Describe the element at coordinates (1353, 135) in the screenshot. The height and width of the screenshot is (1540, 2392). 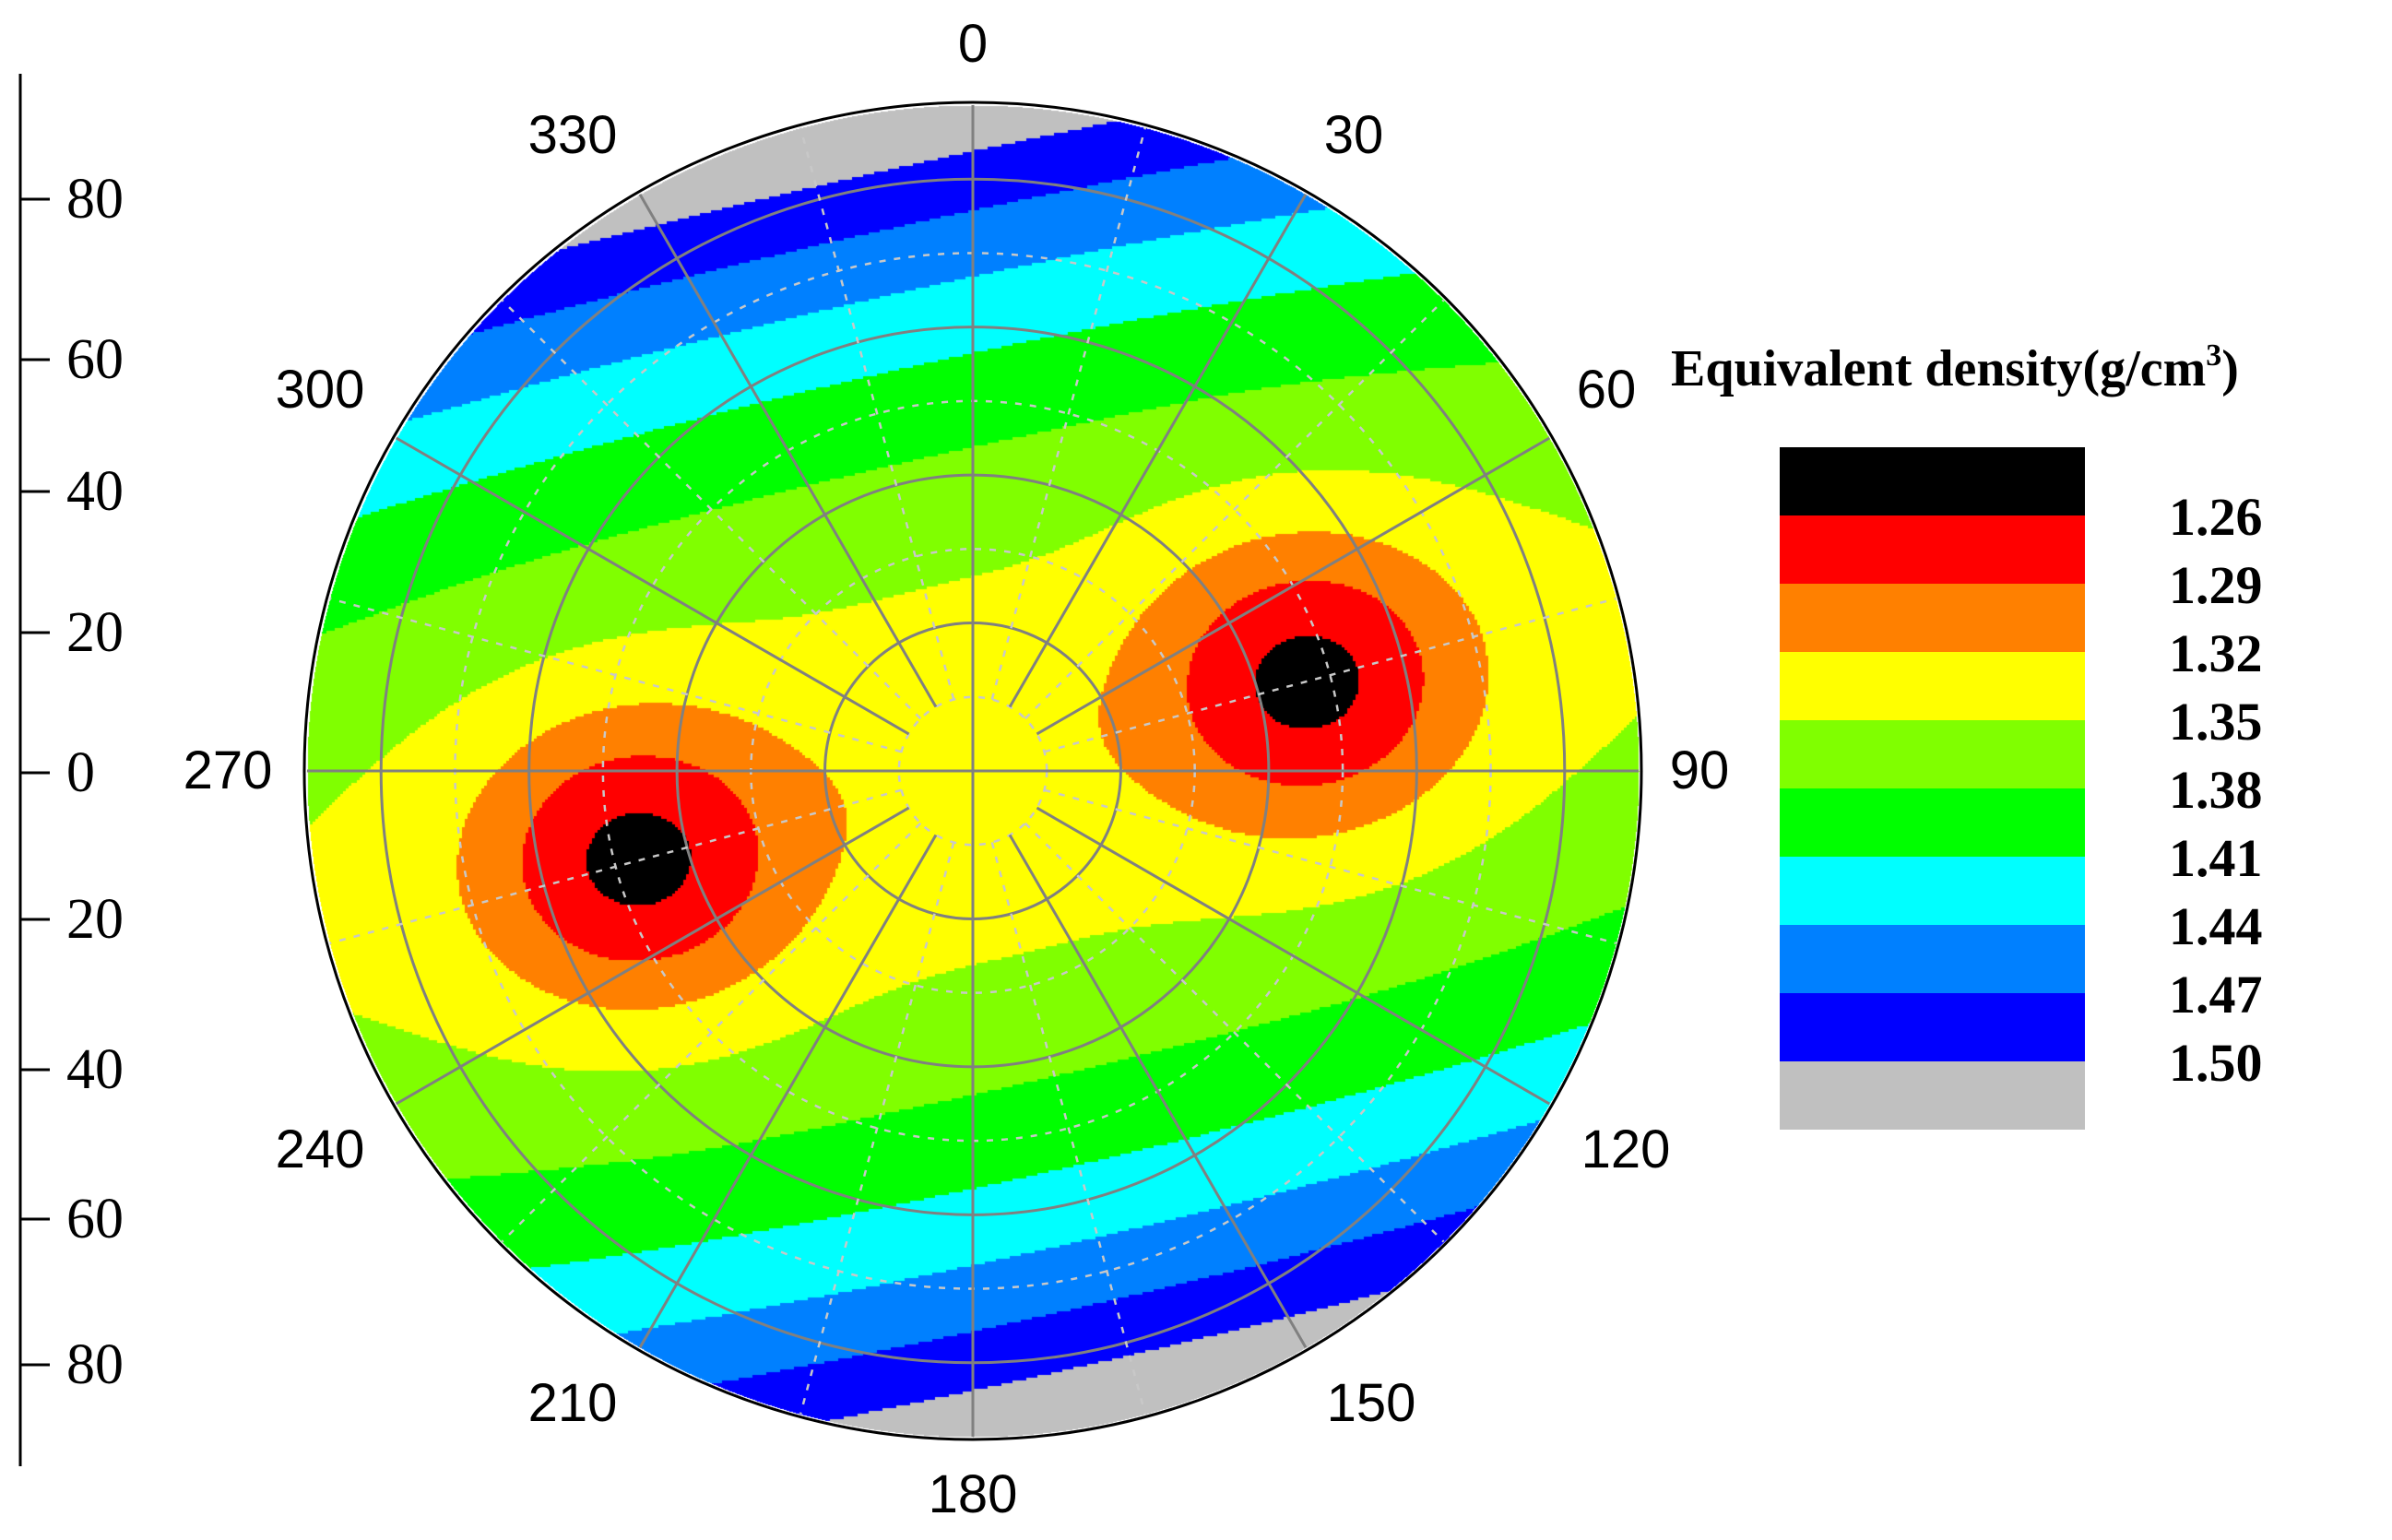
I see `angle-label-30: 30` at that location.